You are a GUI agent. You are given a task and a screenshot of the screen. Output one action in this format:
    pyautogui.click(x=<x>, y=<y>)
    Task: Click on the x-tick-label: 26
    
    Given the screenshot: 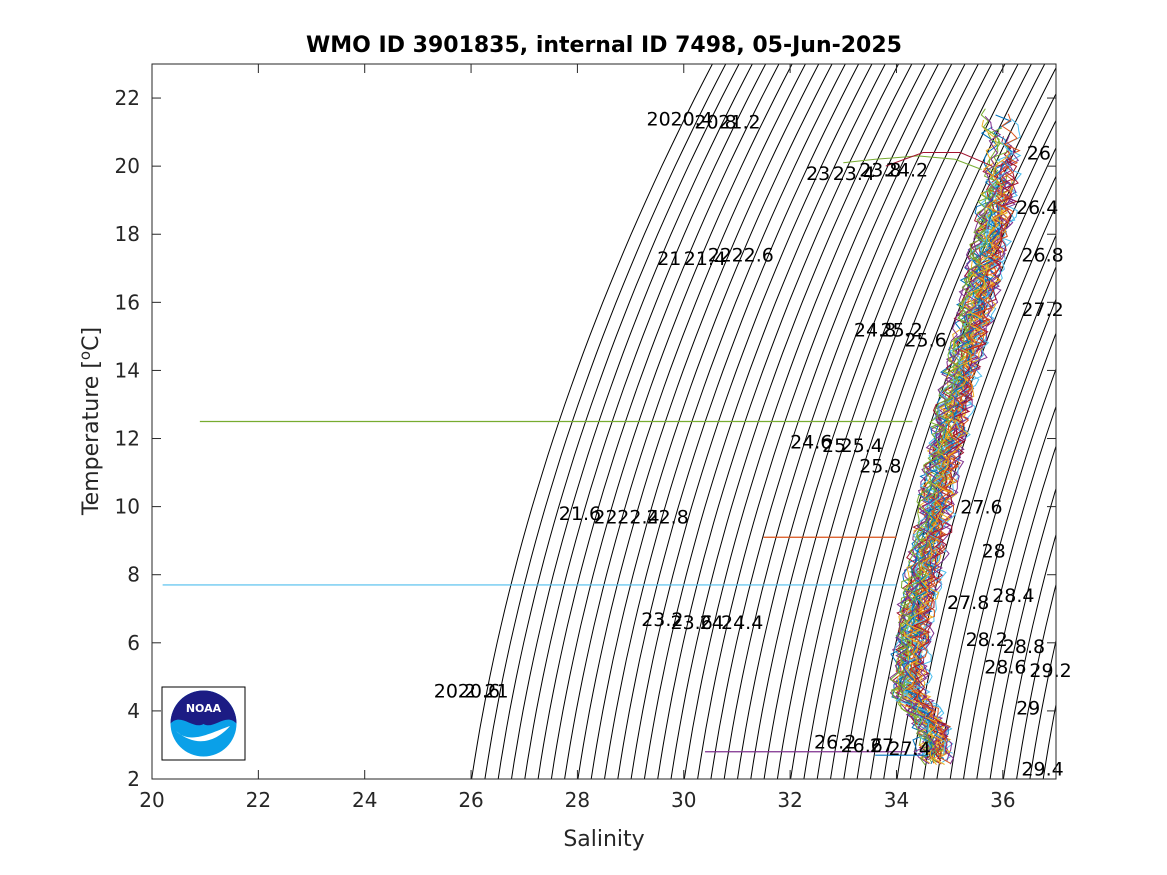 What is the action you would take?
    pyautogui.click(x=470, y=800)
    